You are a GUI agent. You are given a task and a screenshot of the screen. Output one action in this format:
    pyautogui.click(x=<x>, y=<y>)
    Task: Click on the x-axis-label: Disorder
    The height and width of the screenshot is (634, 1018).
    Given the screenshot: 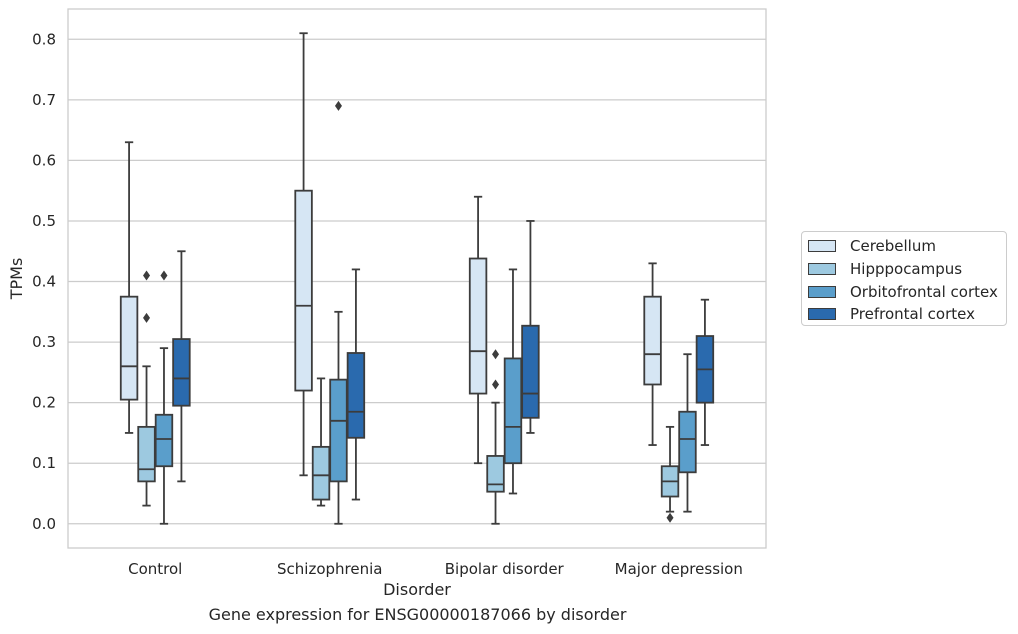 What is the action you would take?
    pyautogui.click(x=417, y=589)
    